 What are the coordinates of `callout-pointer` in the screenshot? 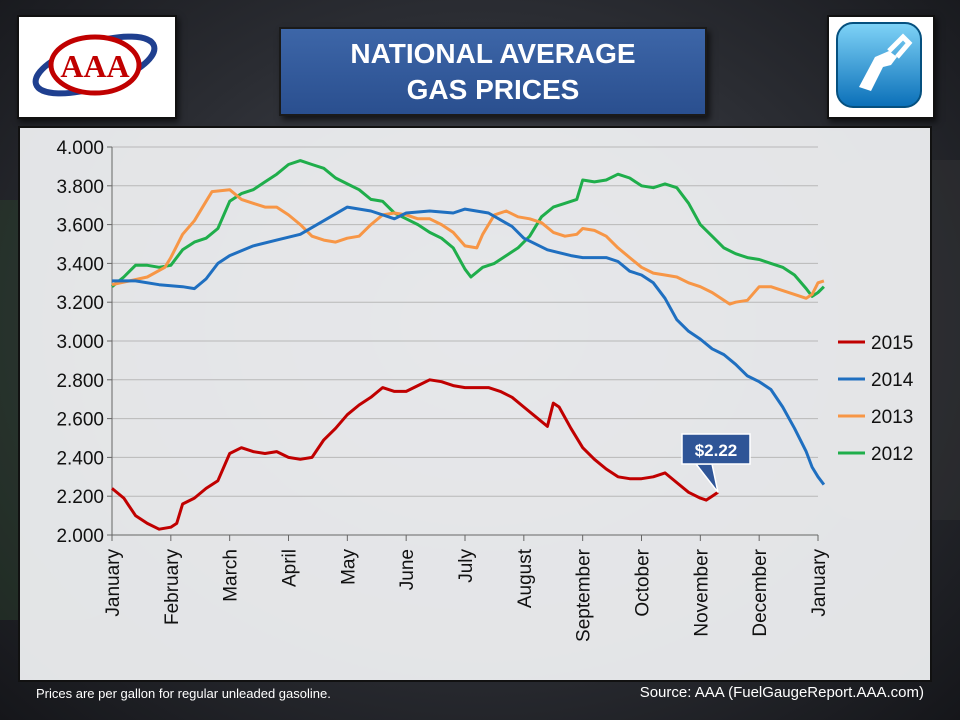 It's located at (706, 478).